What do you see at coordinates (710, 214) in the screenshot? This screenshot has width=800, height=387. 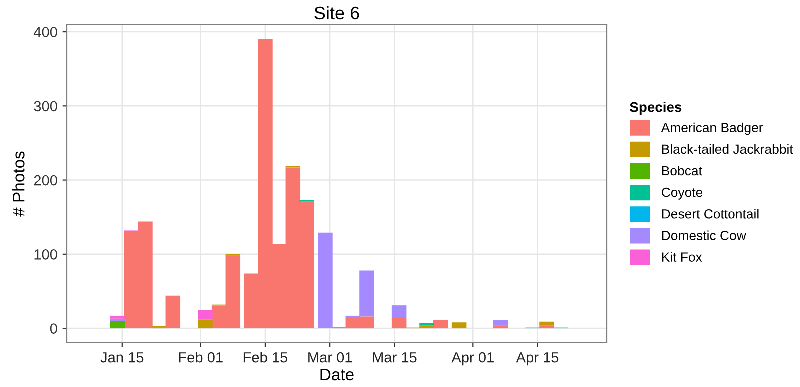 I see `legend-label: Desert Cottontail` at bounding box center [710, 214].